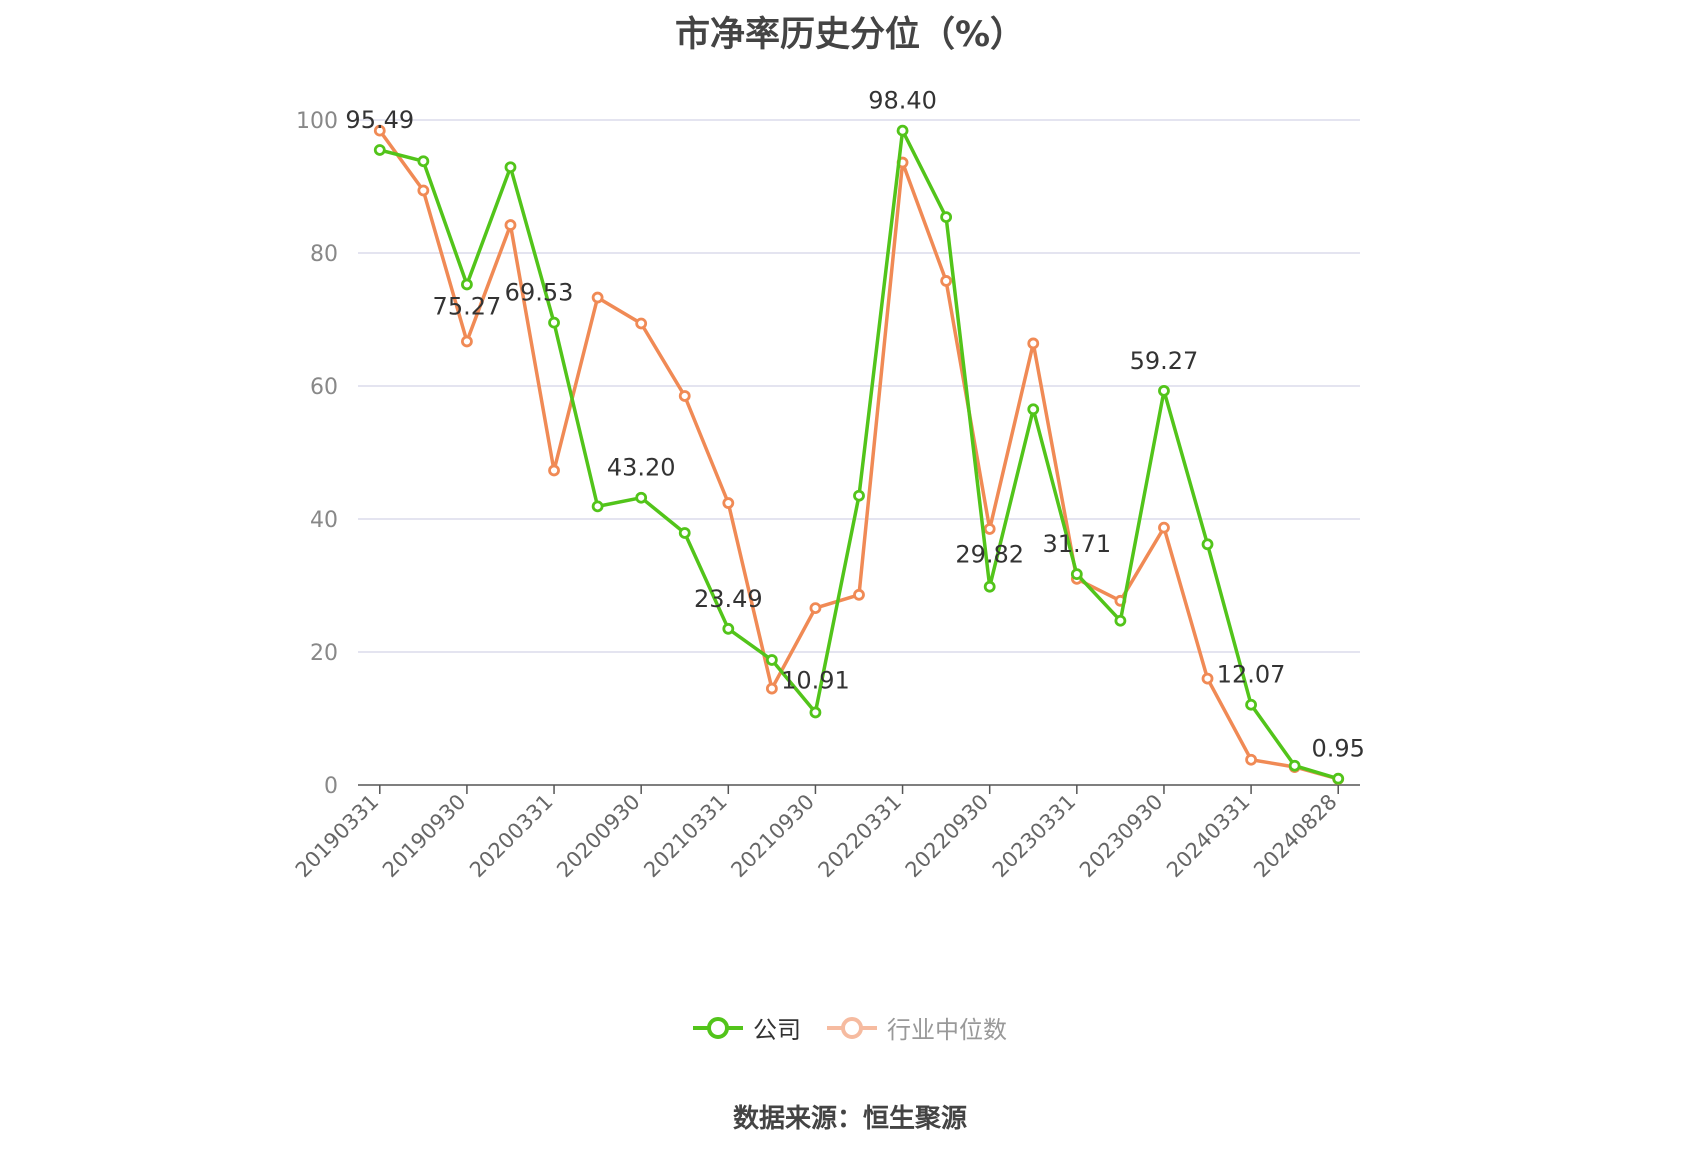  I want to click on legend-label-company: 公司, so click(777, 1030).